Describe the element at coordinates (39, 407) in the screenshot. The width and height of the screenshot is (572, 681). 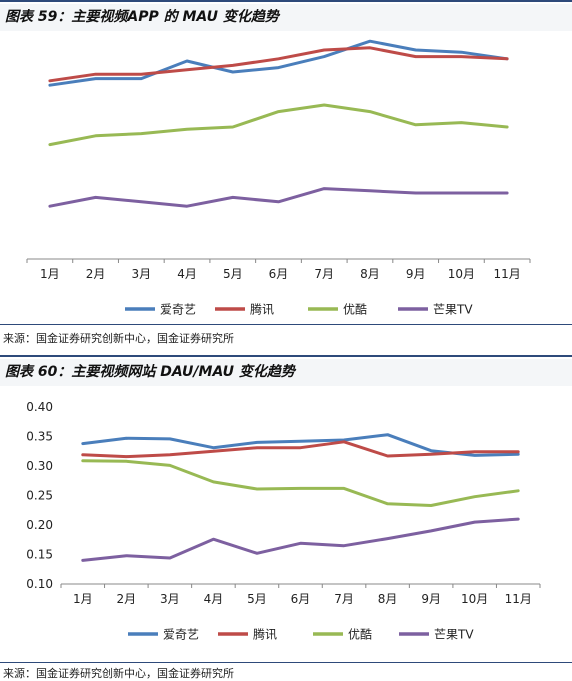
I see `y-tick-label: 0.40` at that location.